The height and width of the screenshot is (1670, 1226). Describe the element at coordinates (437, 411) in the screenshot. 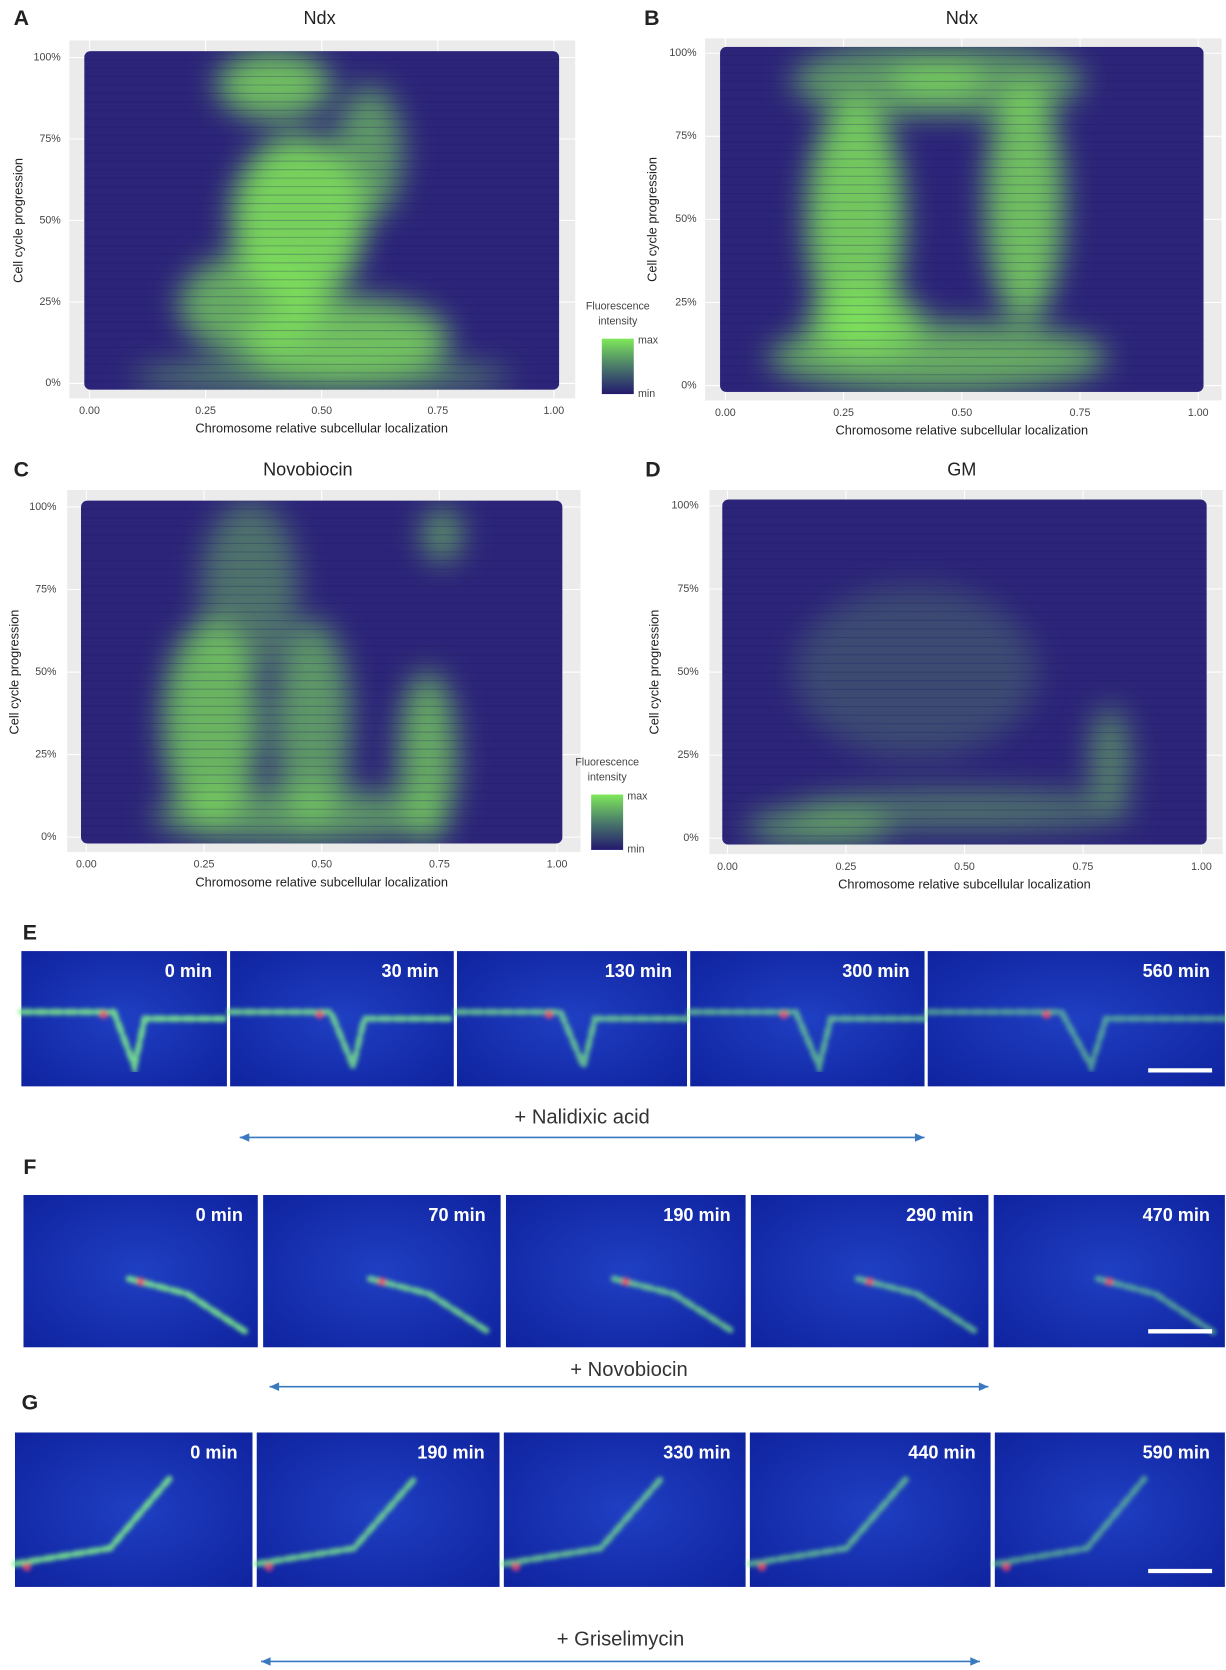

I see `x-tick-label: 0.75` at that location.